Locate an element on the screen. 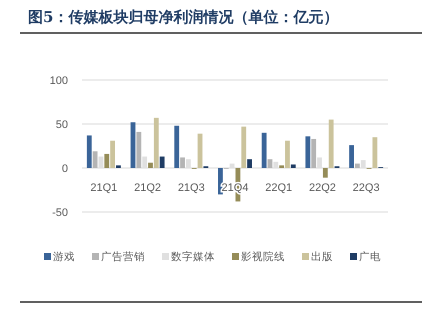 The image size is (422, 335). x-tick-label: 22Q3 is located at coordinates (366, 188).